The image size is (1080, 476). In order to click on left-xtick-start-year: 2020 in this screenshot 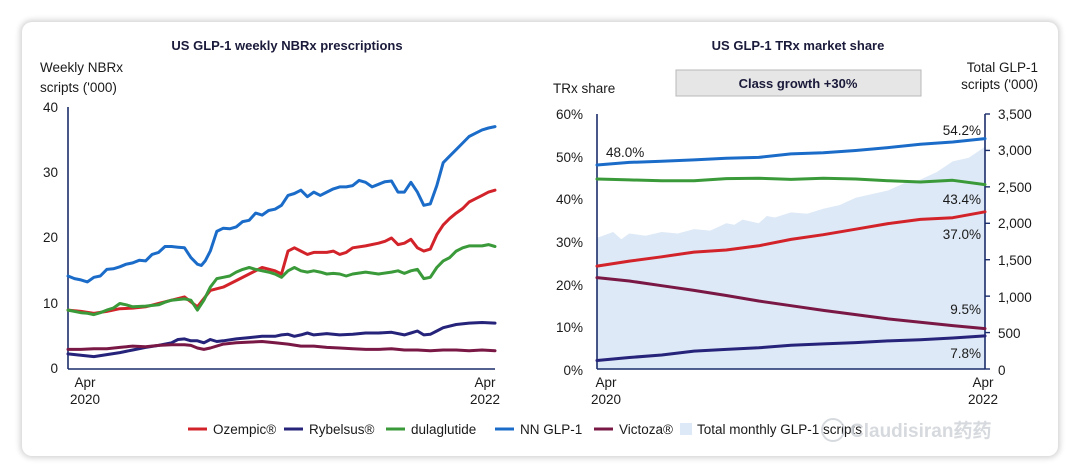, I will do `click(85, 399)`.